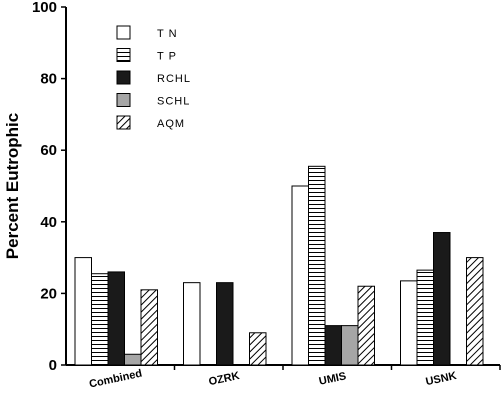 The height and width of the screenshot is (416, 504). I want to click on legend-label-tp: T P, so click(167, 57).